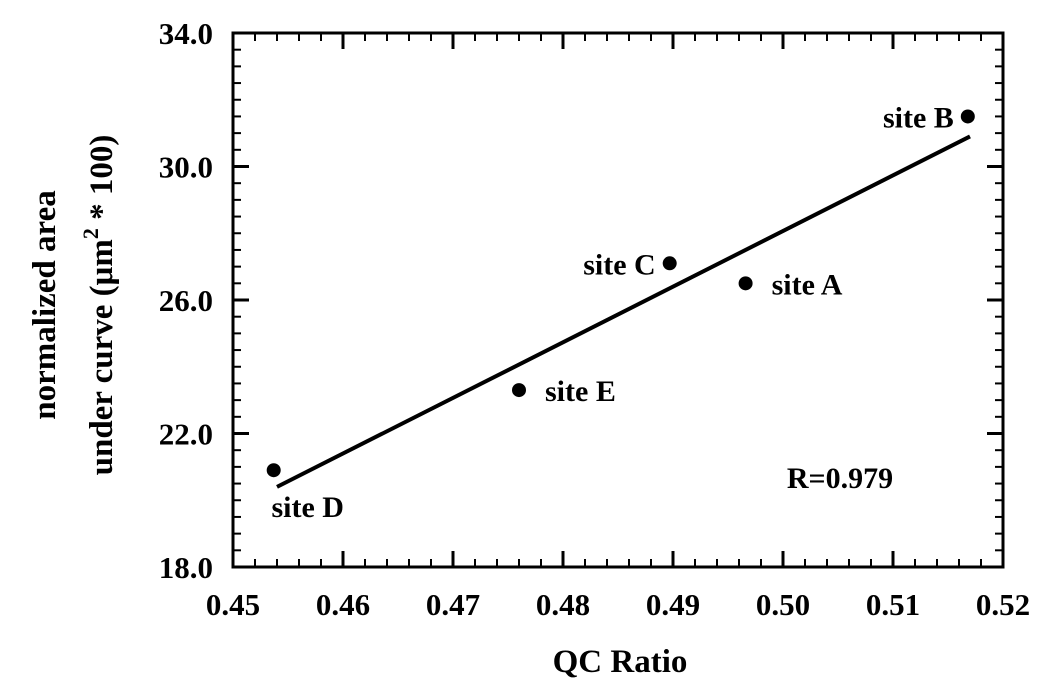 This screenshot has width=1044, height=684. Describe the element at coordinates (1003, 604) in the screenshot. I see `x-tick-label: 0.52` at that location.